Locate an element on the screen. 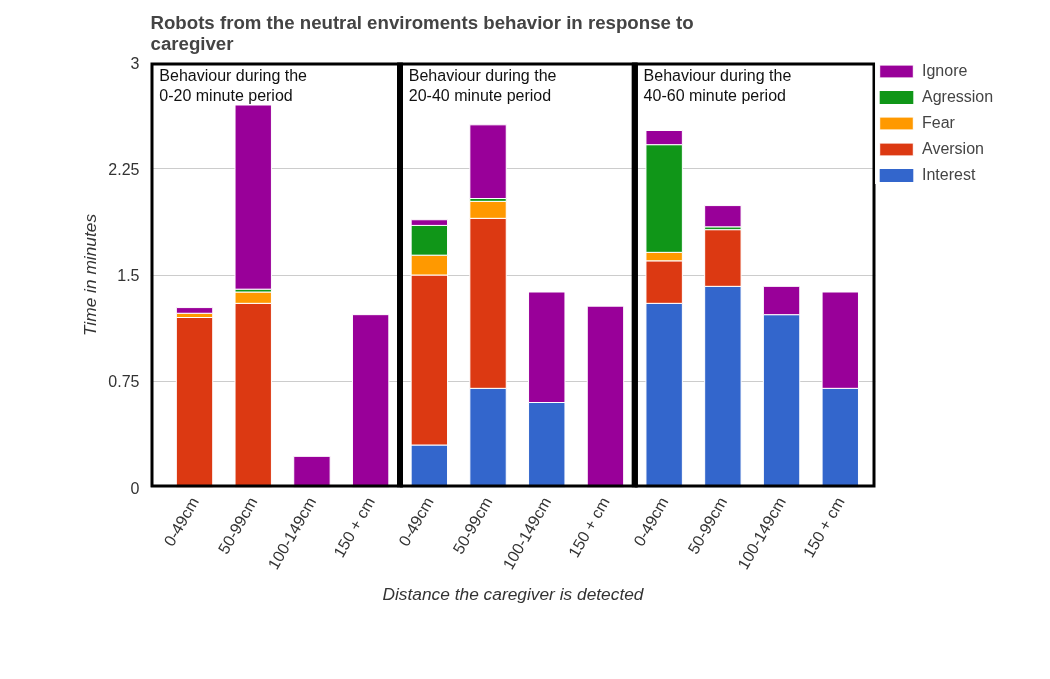 This screenshot has width=1050, height=679. y-tick-label: 0 is located at coordinates (135, 488).